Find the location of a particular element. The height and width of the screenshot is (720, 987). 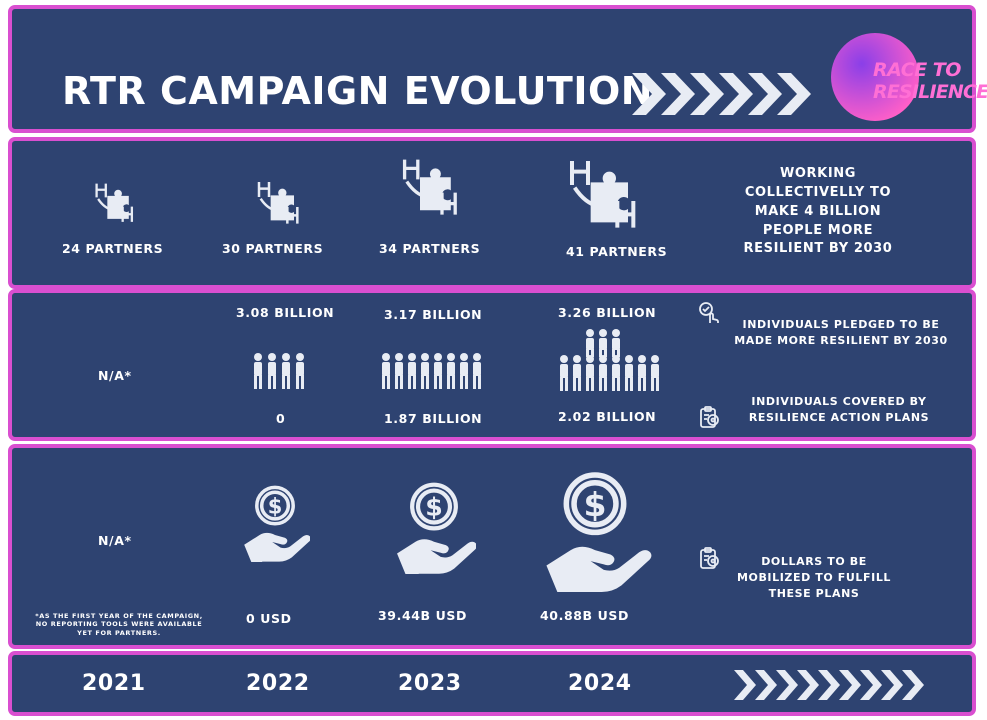

dollars-2024: 40.88B USD is located at coordinates (584, 615).